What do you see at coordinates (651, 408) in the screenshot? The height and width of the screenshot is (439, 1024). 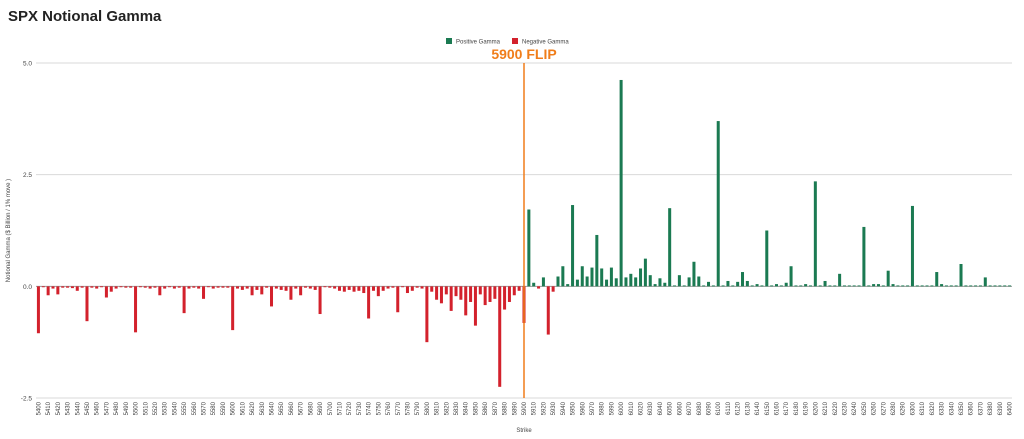 I see `x-tick-label: 6030` at bounding box center [651, 408].